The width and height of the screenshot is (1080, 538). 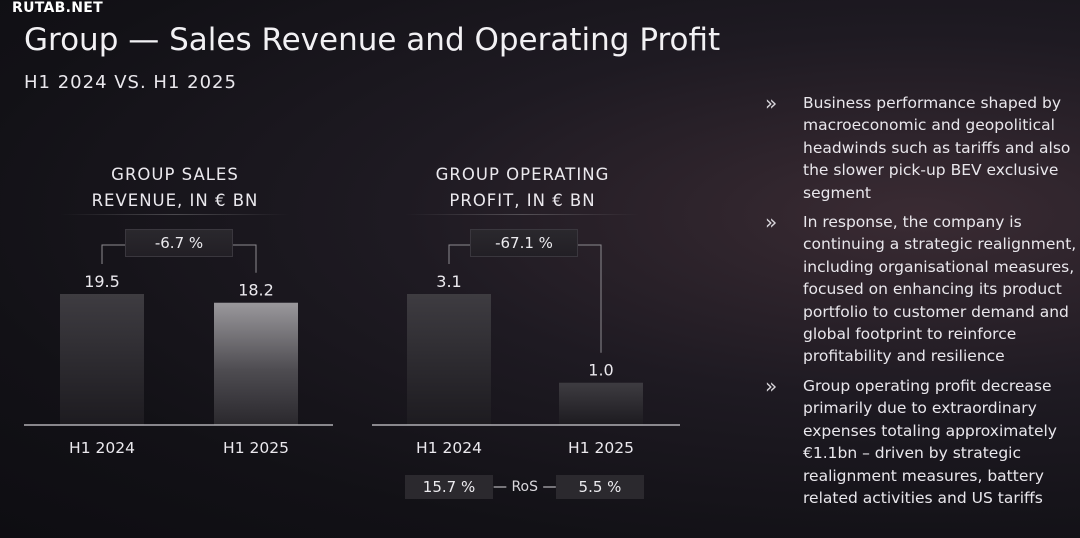 I want to click on ros-value-h1-2025: 5.5 %, so click(x=600, y=487).